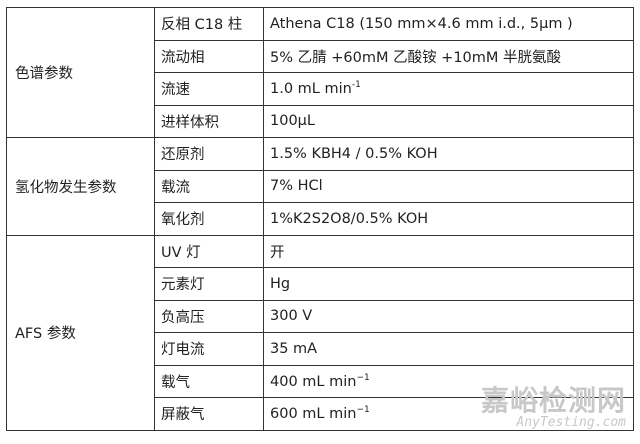 The width and height of the screenshot is (640, 444). What do you see at coordinates (80, 186) in the screenshot?
I see `group-cell: 氢化物发生参数` at bounding box center [80, 186].